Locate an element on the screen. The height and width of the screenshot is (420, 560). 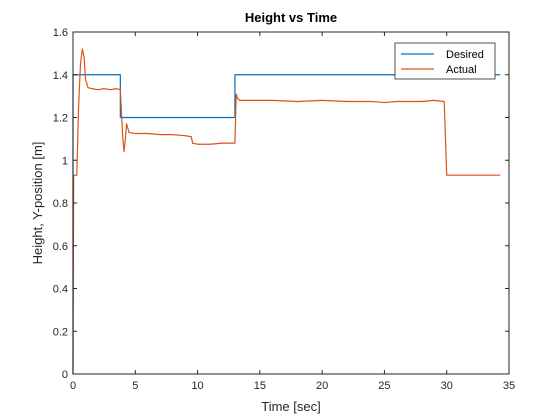
x-tick-label: 0 is located at coordinates (73, 386).